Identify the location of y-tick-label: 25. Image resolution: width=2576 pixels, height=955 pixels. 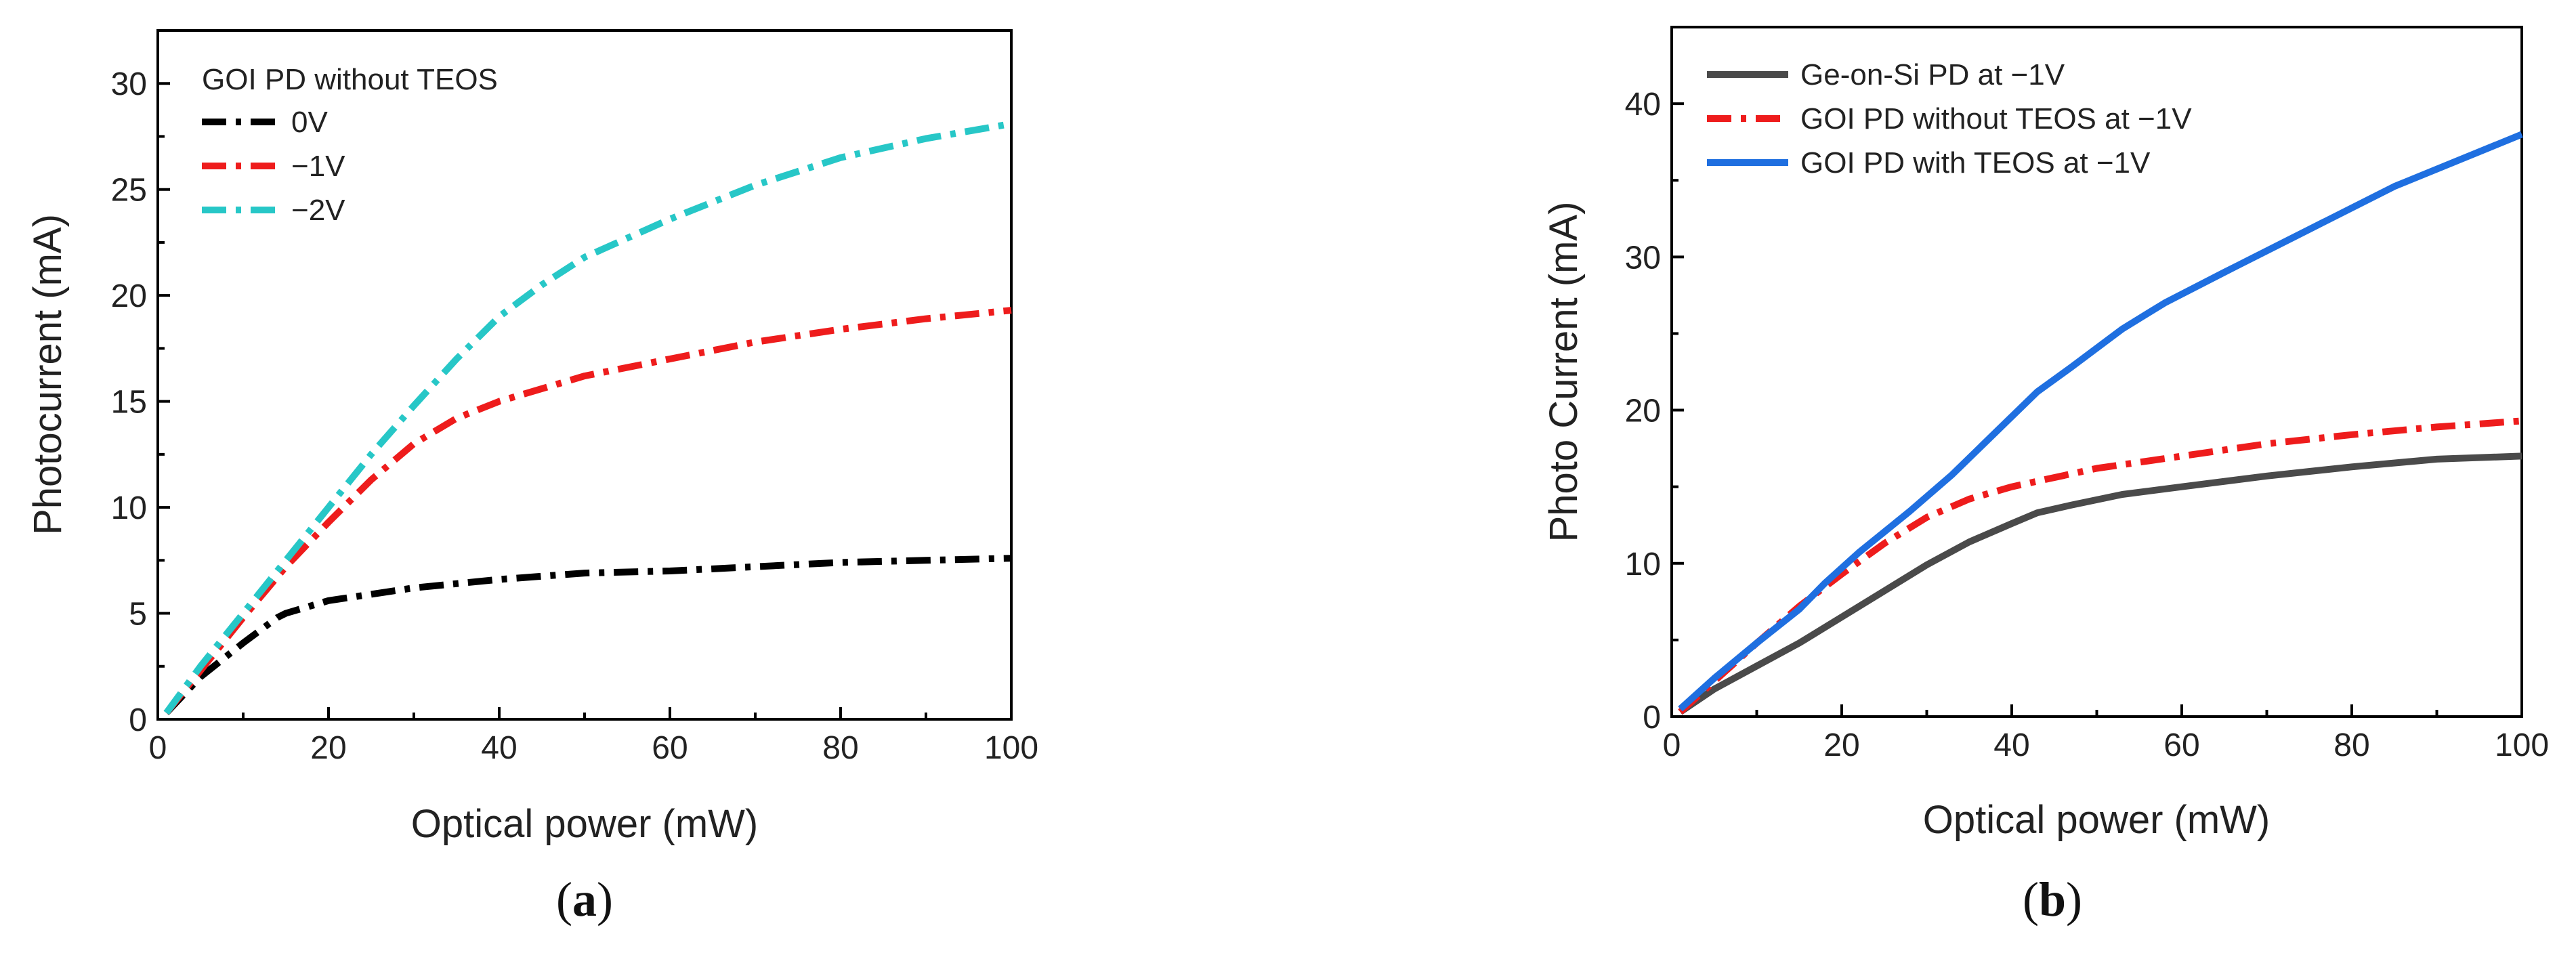
(129, 191).